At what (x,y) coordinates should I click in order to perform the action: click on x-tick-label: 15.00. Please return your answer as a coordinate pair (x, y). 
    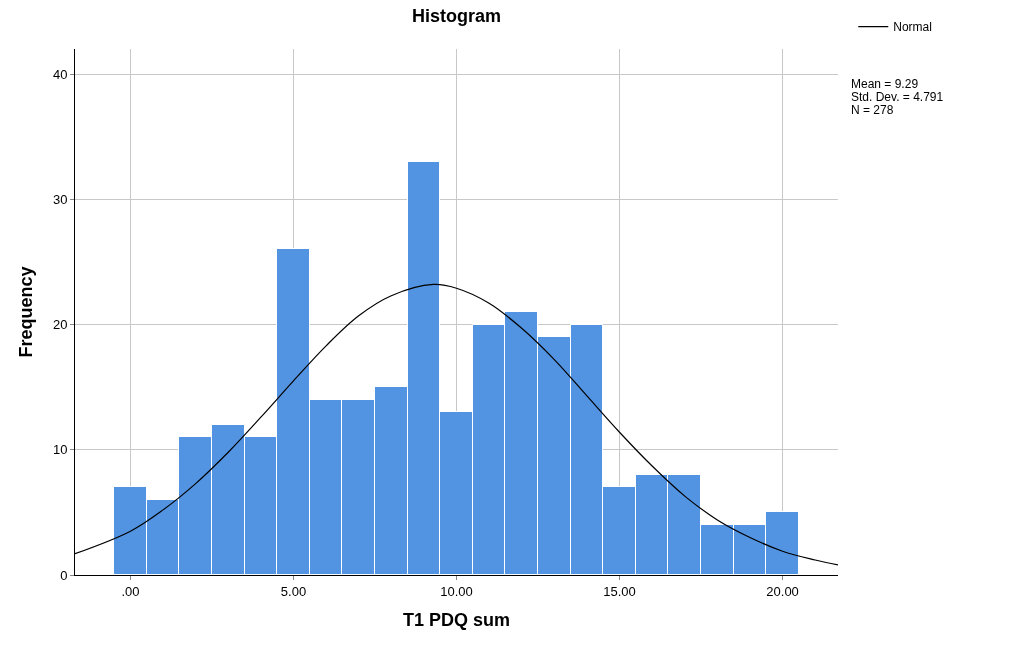
    Looking at the image, I should click on (619, 591).